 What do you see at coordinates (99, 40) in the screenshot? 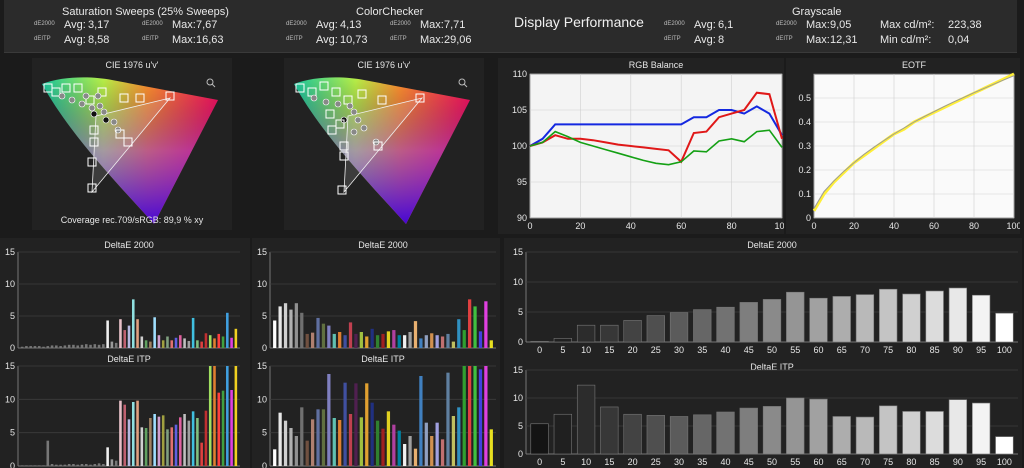
I see `saturation-avg-itp: 8,58` at bounding box center [99, 40].